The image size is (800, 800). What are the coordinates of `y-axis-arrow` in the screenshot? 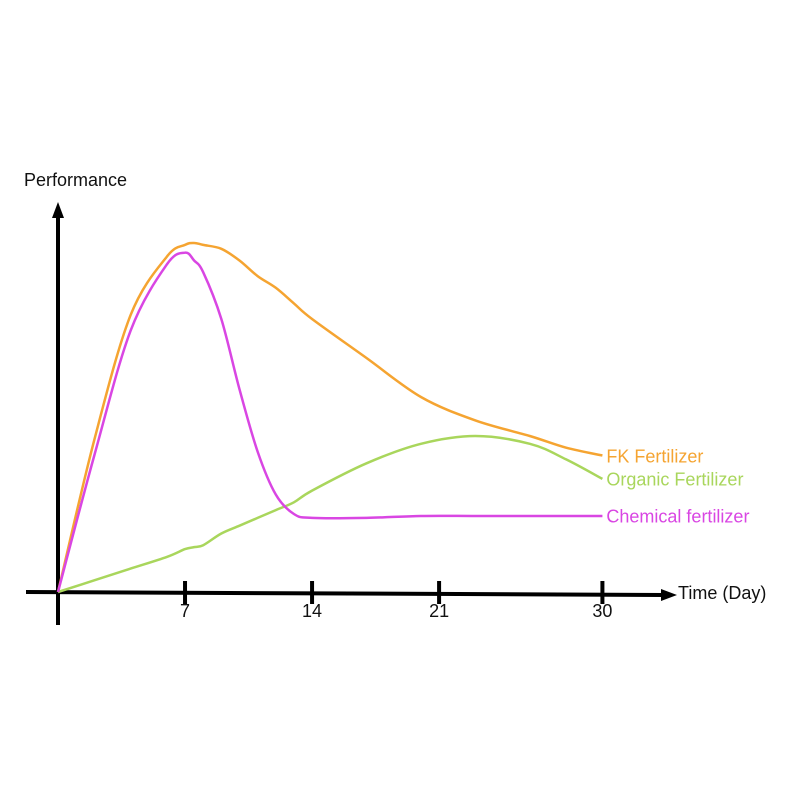 It's located at (58, 210).